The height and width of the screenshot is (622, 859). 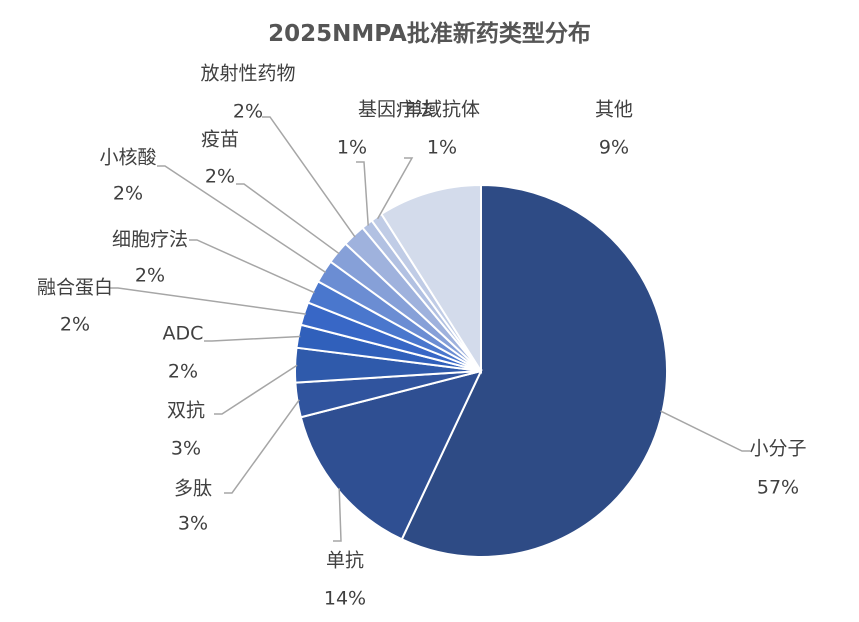 I want to click on slice-label: 疫苗, so click(x=220, y=140).